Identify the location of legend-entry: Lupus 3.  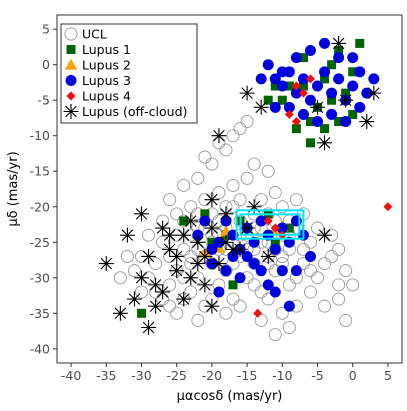
(98, 80).